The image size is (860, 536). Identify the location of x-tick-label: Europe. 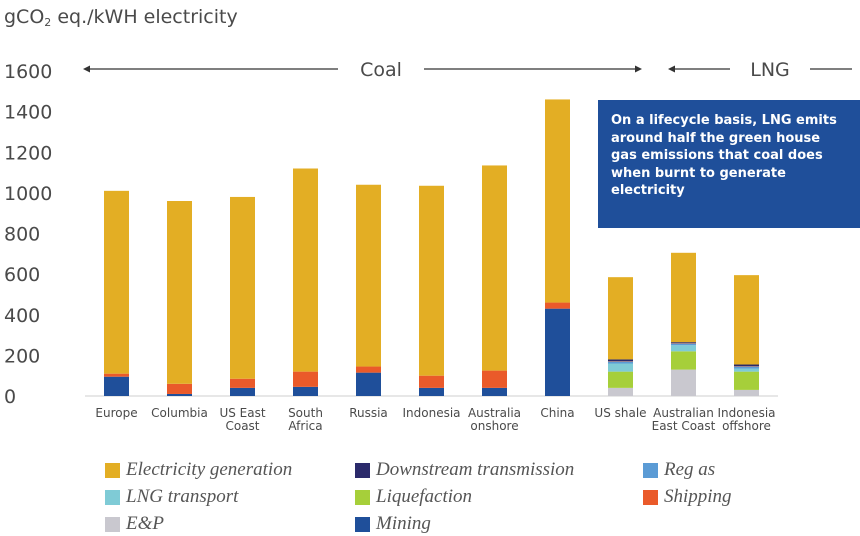
(116, 413).